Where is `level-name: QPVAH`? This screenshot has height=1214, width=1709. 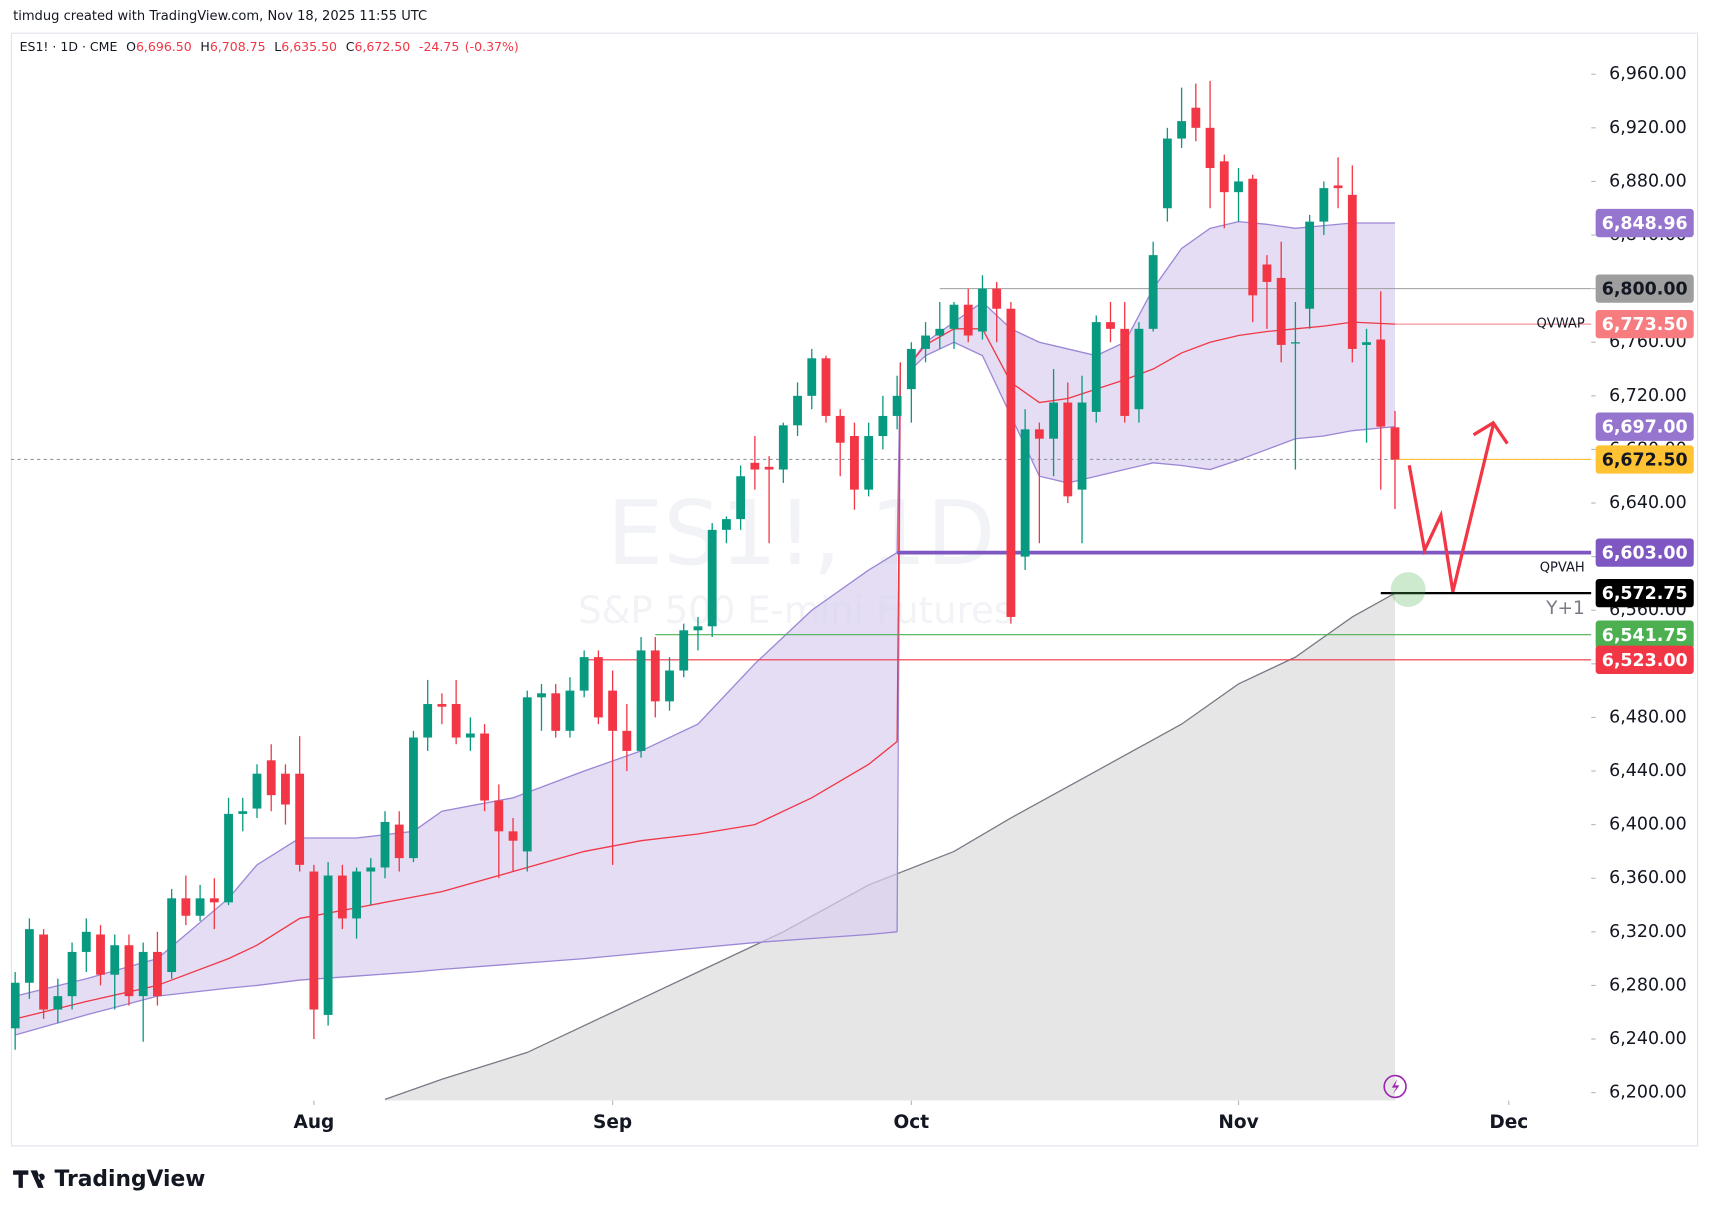
level-name: QPVAH is located at coordinates (1562, 567).